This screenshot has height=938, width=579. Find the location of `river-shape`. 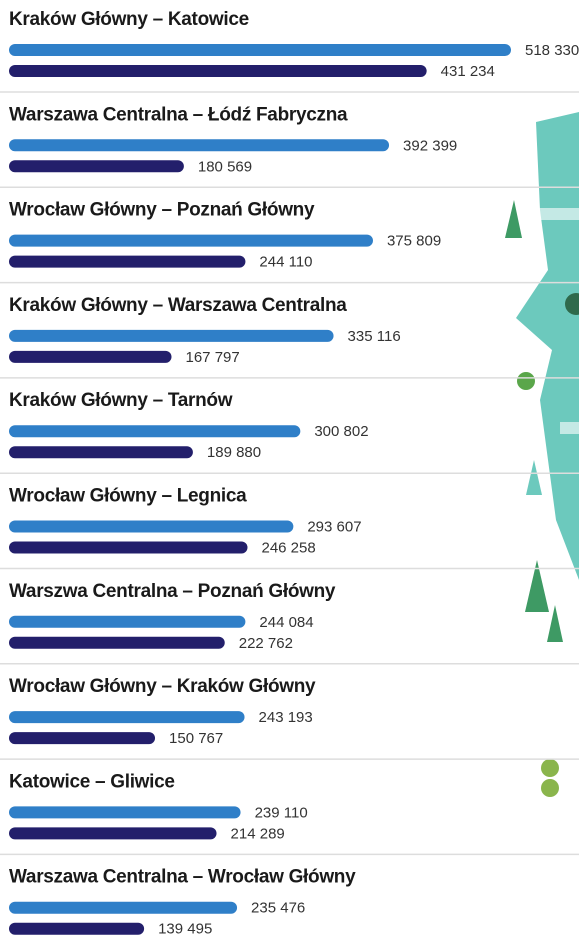

river-shape is located at coordinates (547, 346).